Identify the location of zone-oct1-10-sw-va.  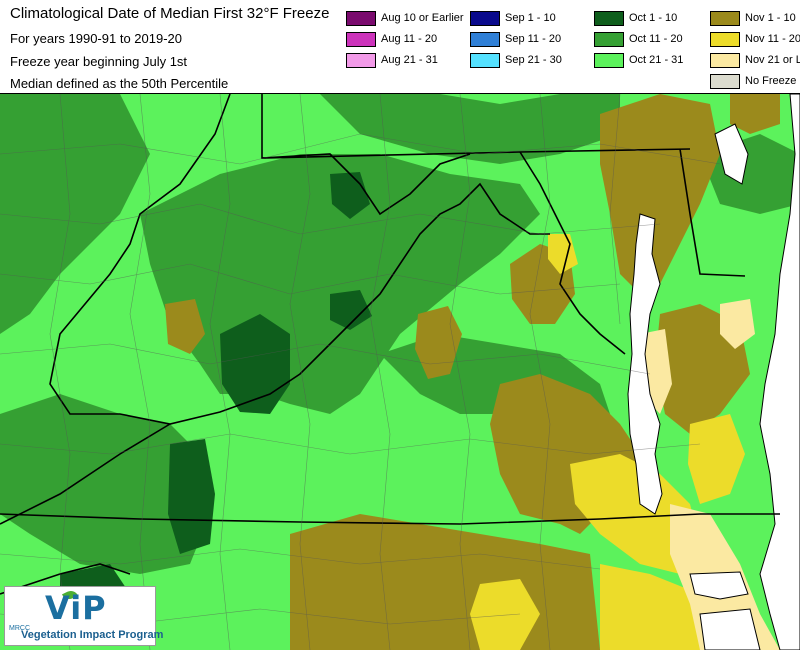
(191, 496).